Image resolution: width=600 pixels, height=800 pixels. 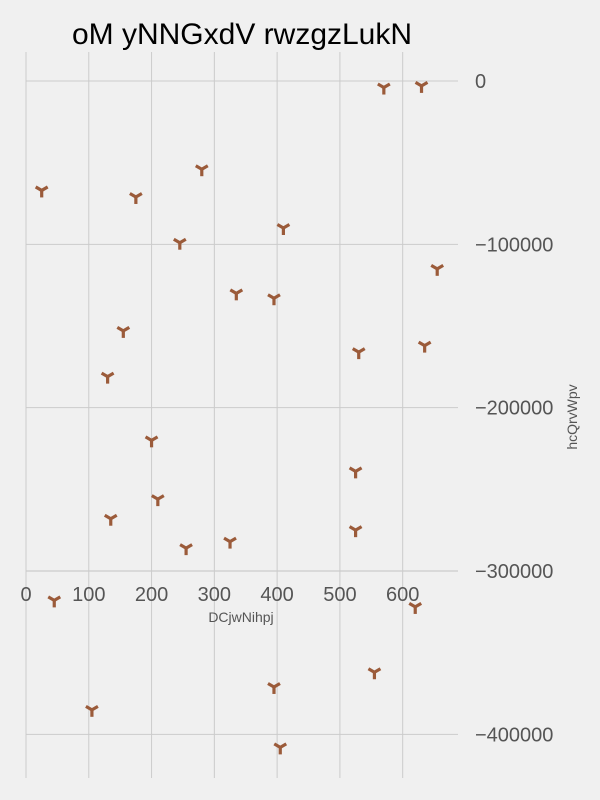 I want to click on x-tick-label: 600, so click(x=402, y=595).